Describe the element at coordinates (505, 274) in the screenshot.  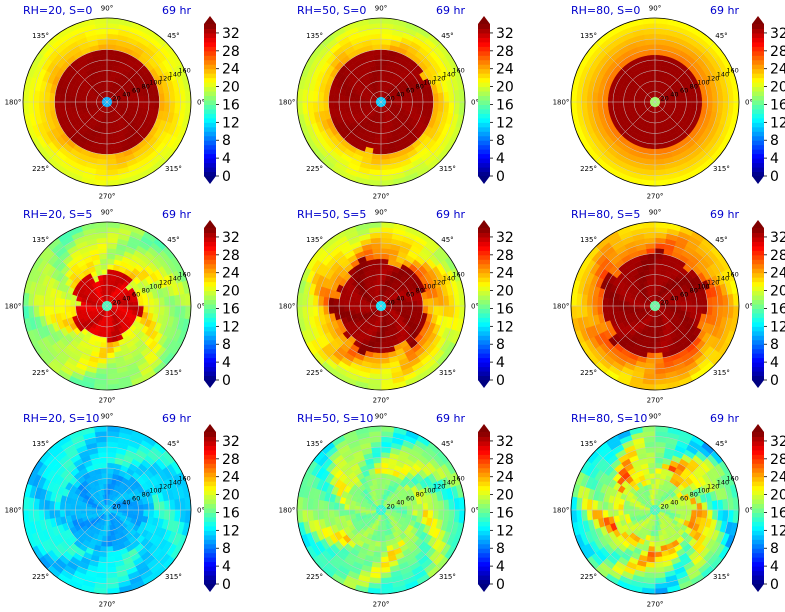
I see `colorbar-tick-label: 24` at that location.